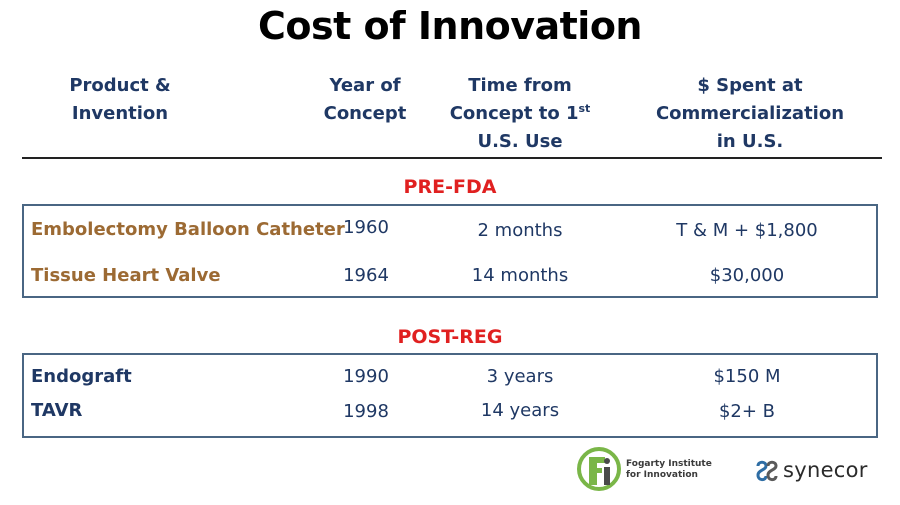  I want to click on row-time: 14 years, so click(520, 410).